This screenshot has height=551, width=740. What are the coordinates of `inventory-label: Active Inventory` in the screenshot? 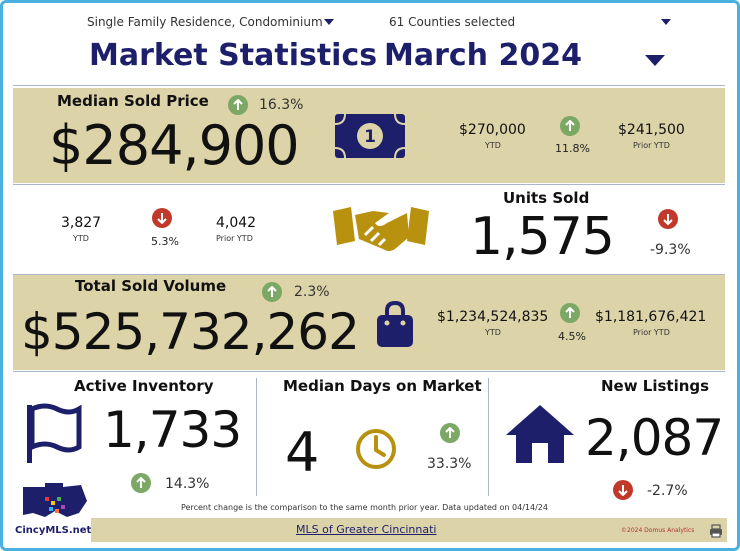 It's located at (144, 386).